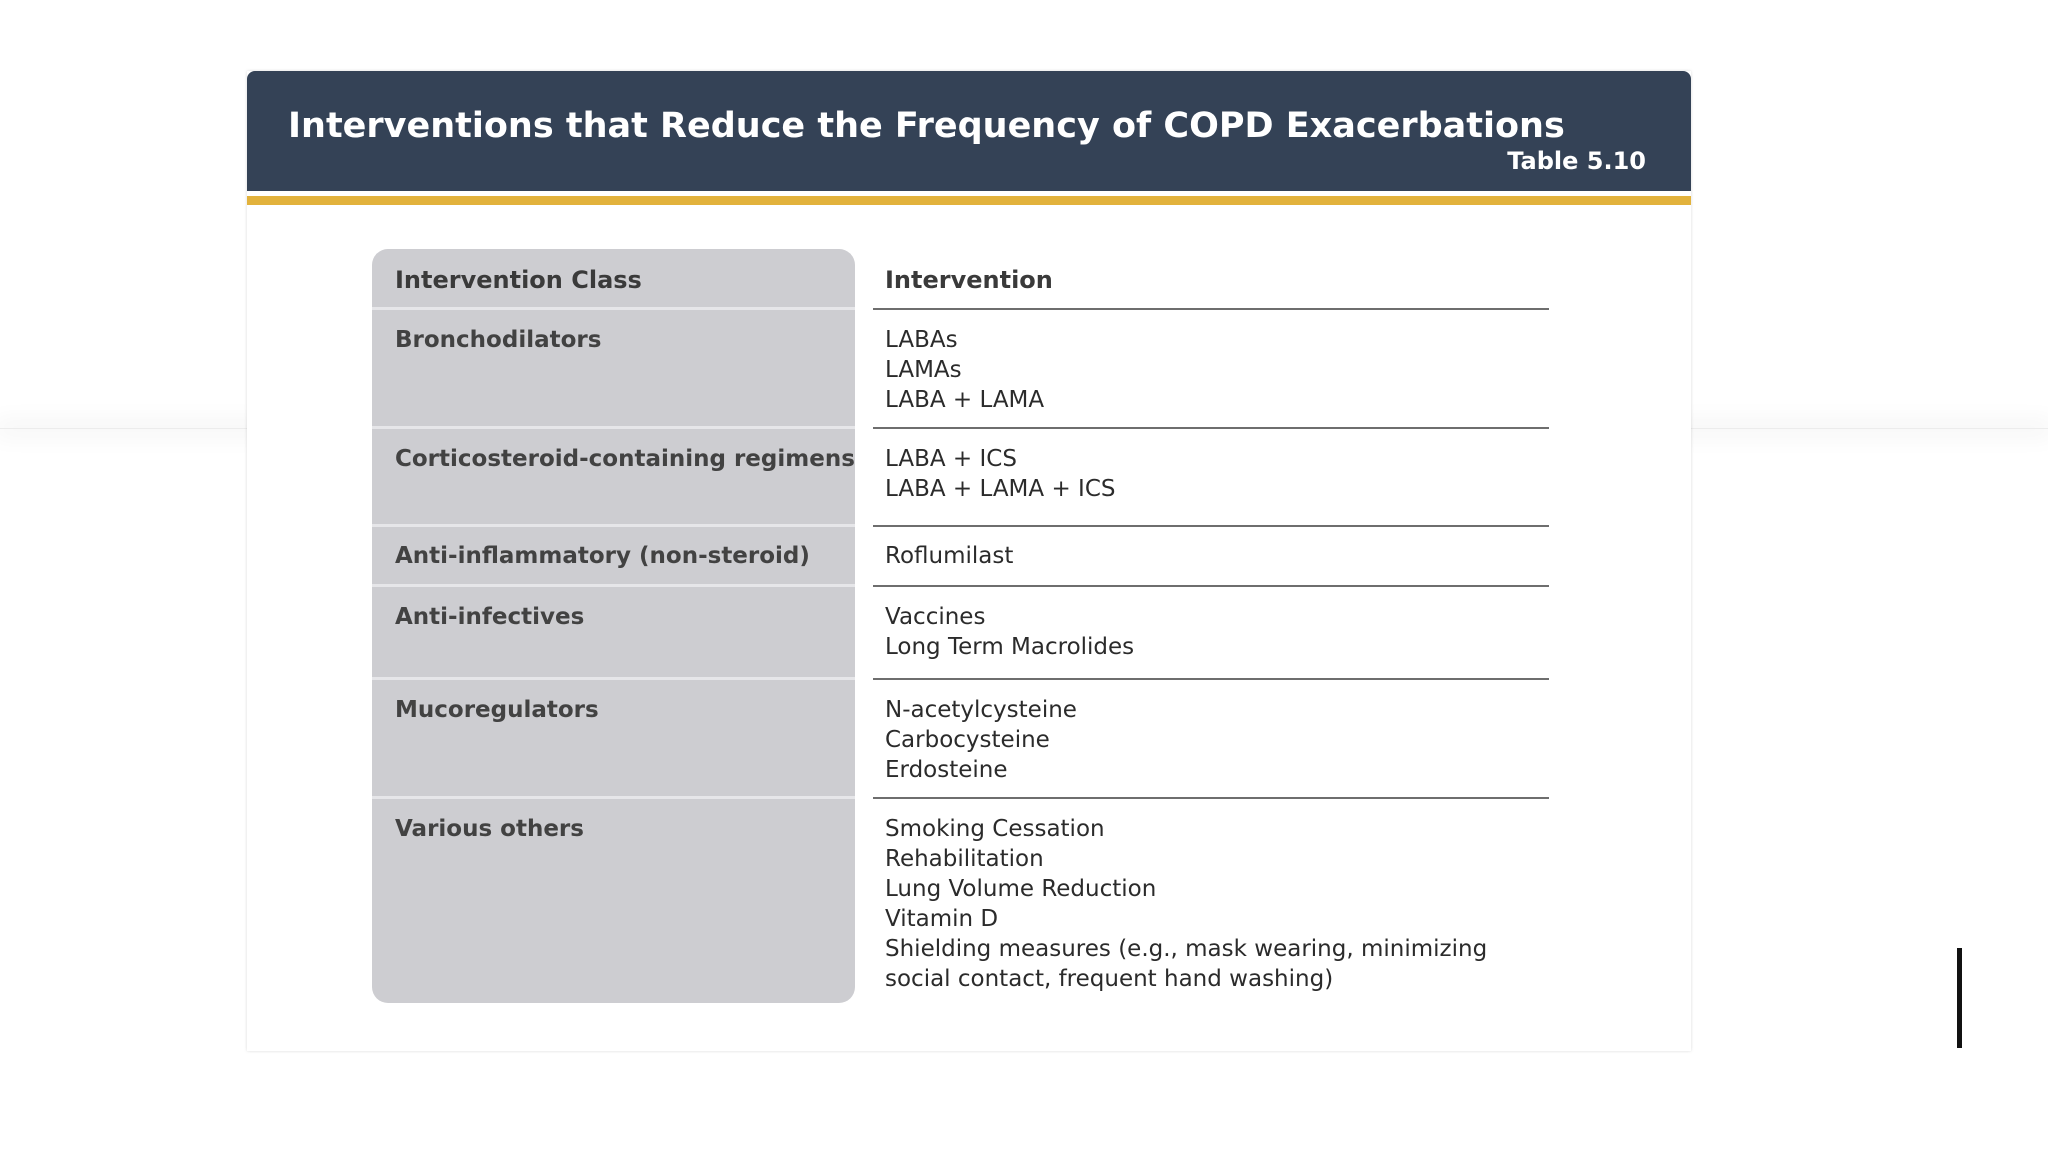  What do you see at coordinates (518, 280) in the screenshot?
I see `column-header-class: Intervention Class` at bounding box center [518, 280].